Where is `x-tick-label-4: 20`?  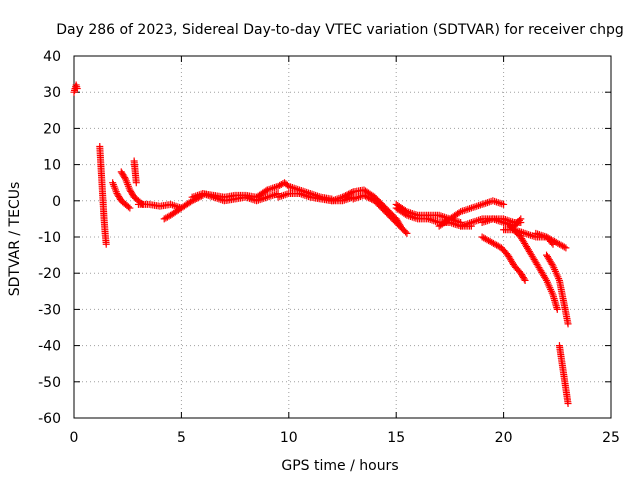
x-tick-label-4: 20 is located at coordinates (504, 438).